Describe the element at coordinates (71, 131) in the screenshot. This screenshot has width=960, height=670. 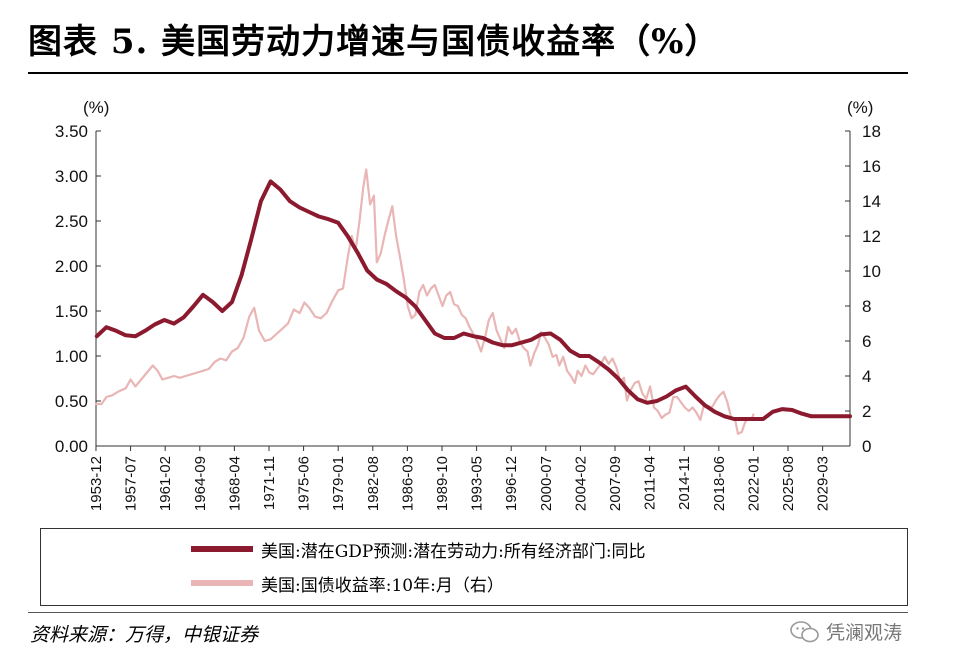
I see `left-tick-label: 3.50` at that location.